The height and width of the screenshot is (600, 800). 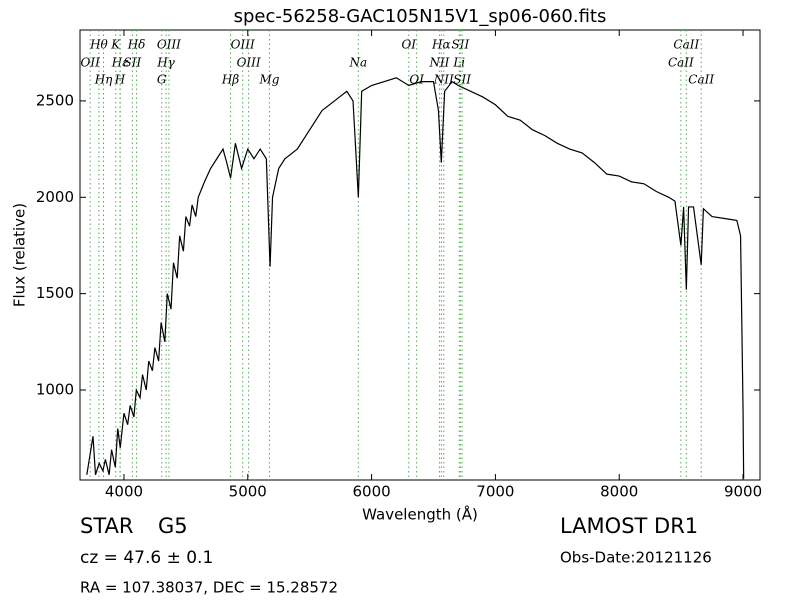 What do you see at coordinates (55, 293) in the screenshot?
I see `y-tick-label: 1500` at bounding box center [55, 293].